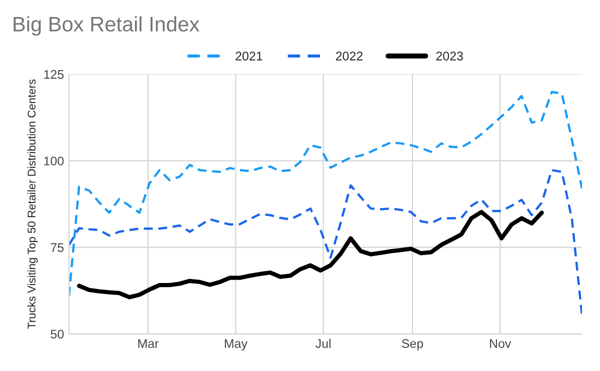 Image resolution: width=600 pixels, height=371 pixels. What do you see at coordinates (413, 344) in the screenshot?
I see `x-tick-label: Sep` at bounding box center [413, 344].